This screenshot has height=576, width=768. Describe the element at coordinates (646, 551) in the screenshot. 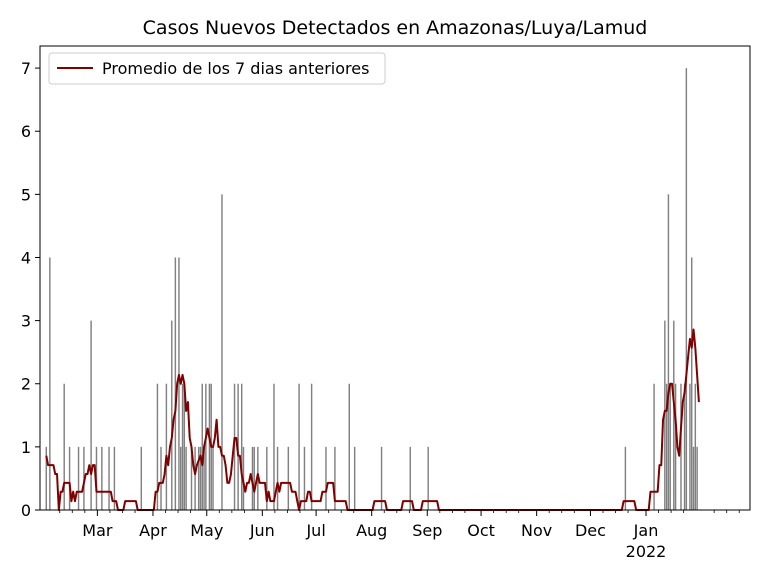

I see `x-tick-year-label: 2022` at that location.